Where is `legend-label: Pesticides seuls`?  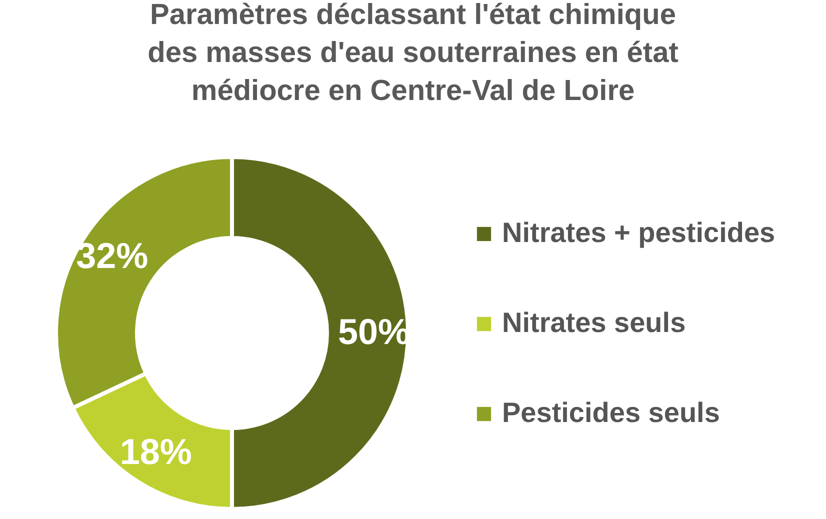 legend-label: Pesticides seuls is located at coordinates (611, 412).